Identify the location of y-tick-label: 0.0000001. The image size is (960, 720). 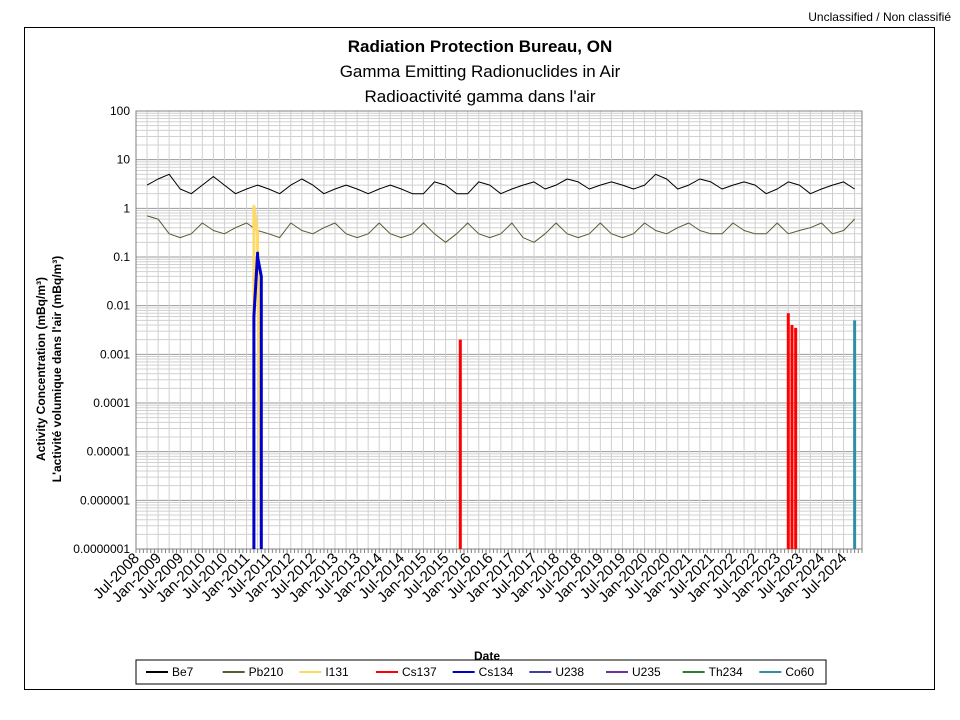
(101, 549).